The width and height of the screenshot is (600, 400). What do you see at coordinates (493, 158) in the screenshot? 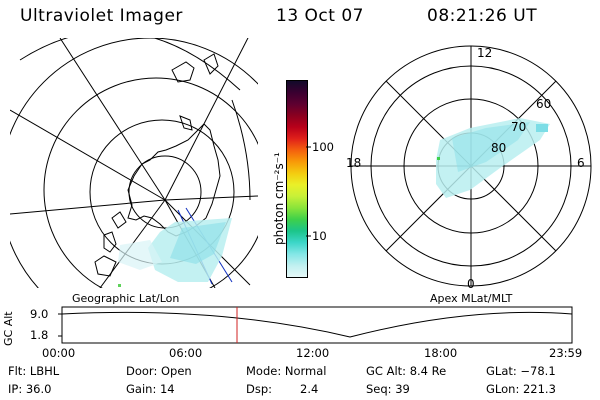
I see `aurora-emission-right` at bounding box center [493, 158].